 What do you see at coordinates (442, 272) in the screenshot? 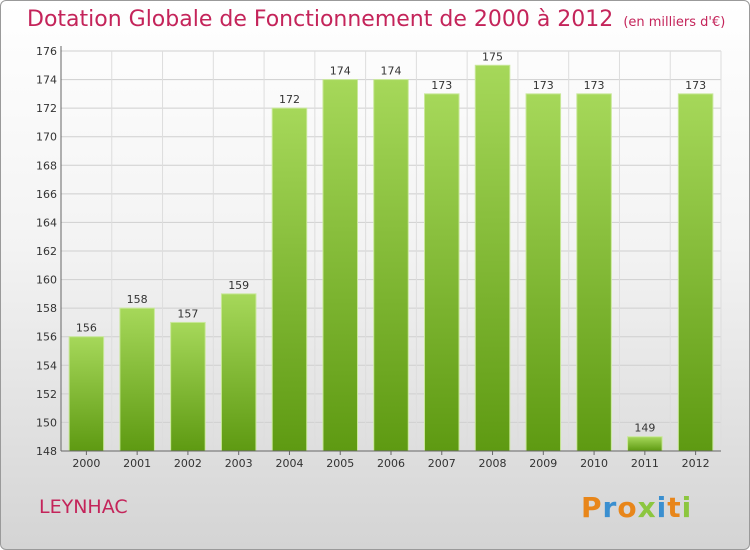
I see `bar-2007` at bounding box center [442, 272].